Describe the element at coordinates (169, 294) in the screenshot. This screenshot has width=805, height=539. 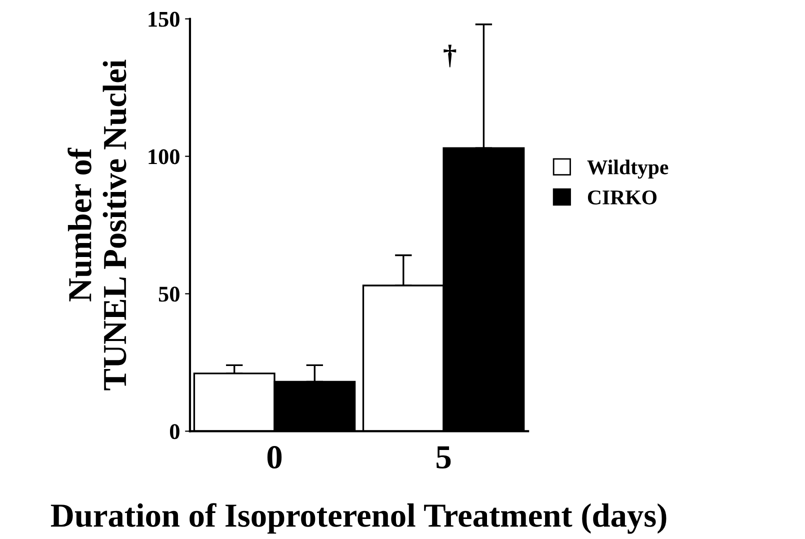
I see `y-tick-label: 50` at that location.